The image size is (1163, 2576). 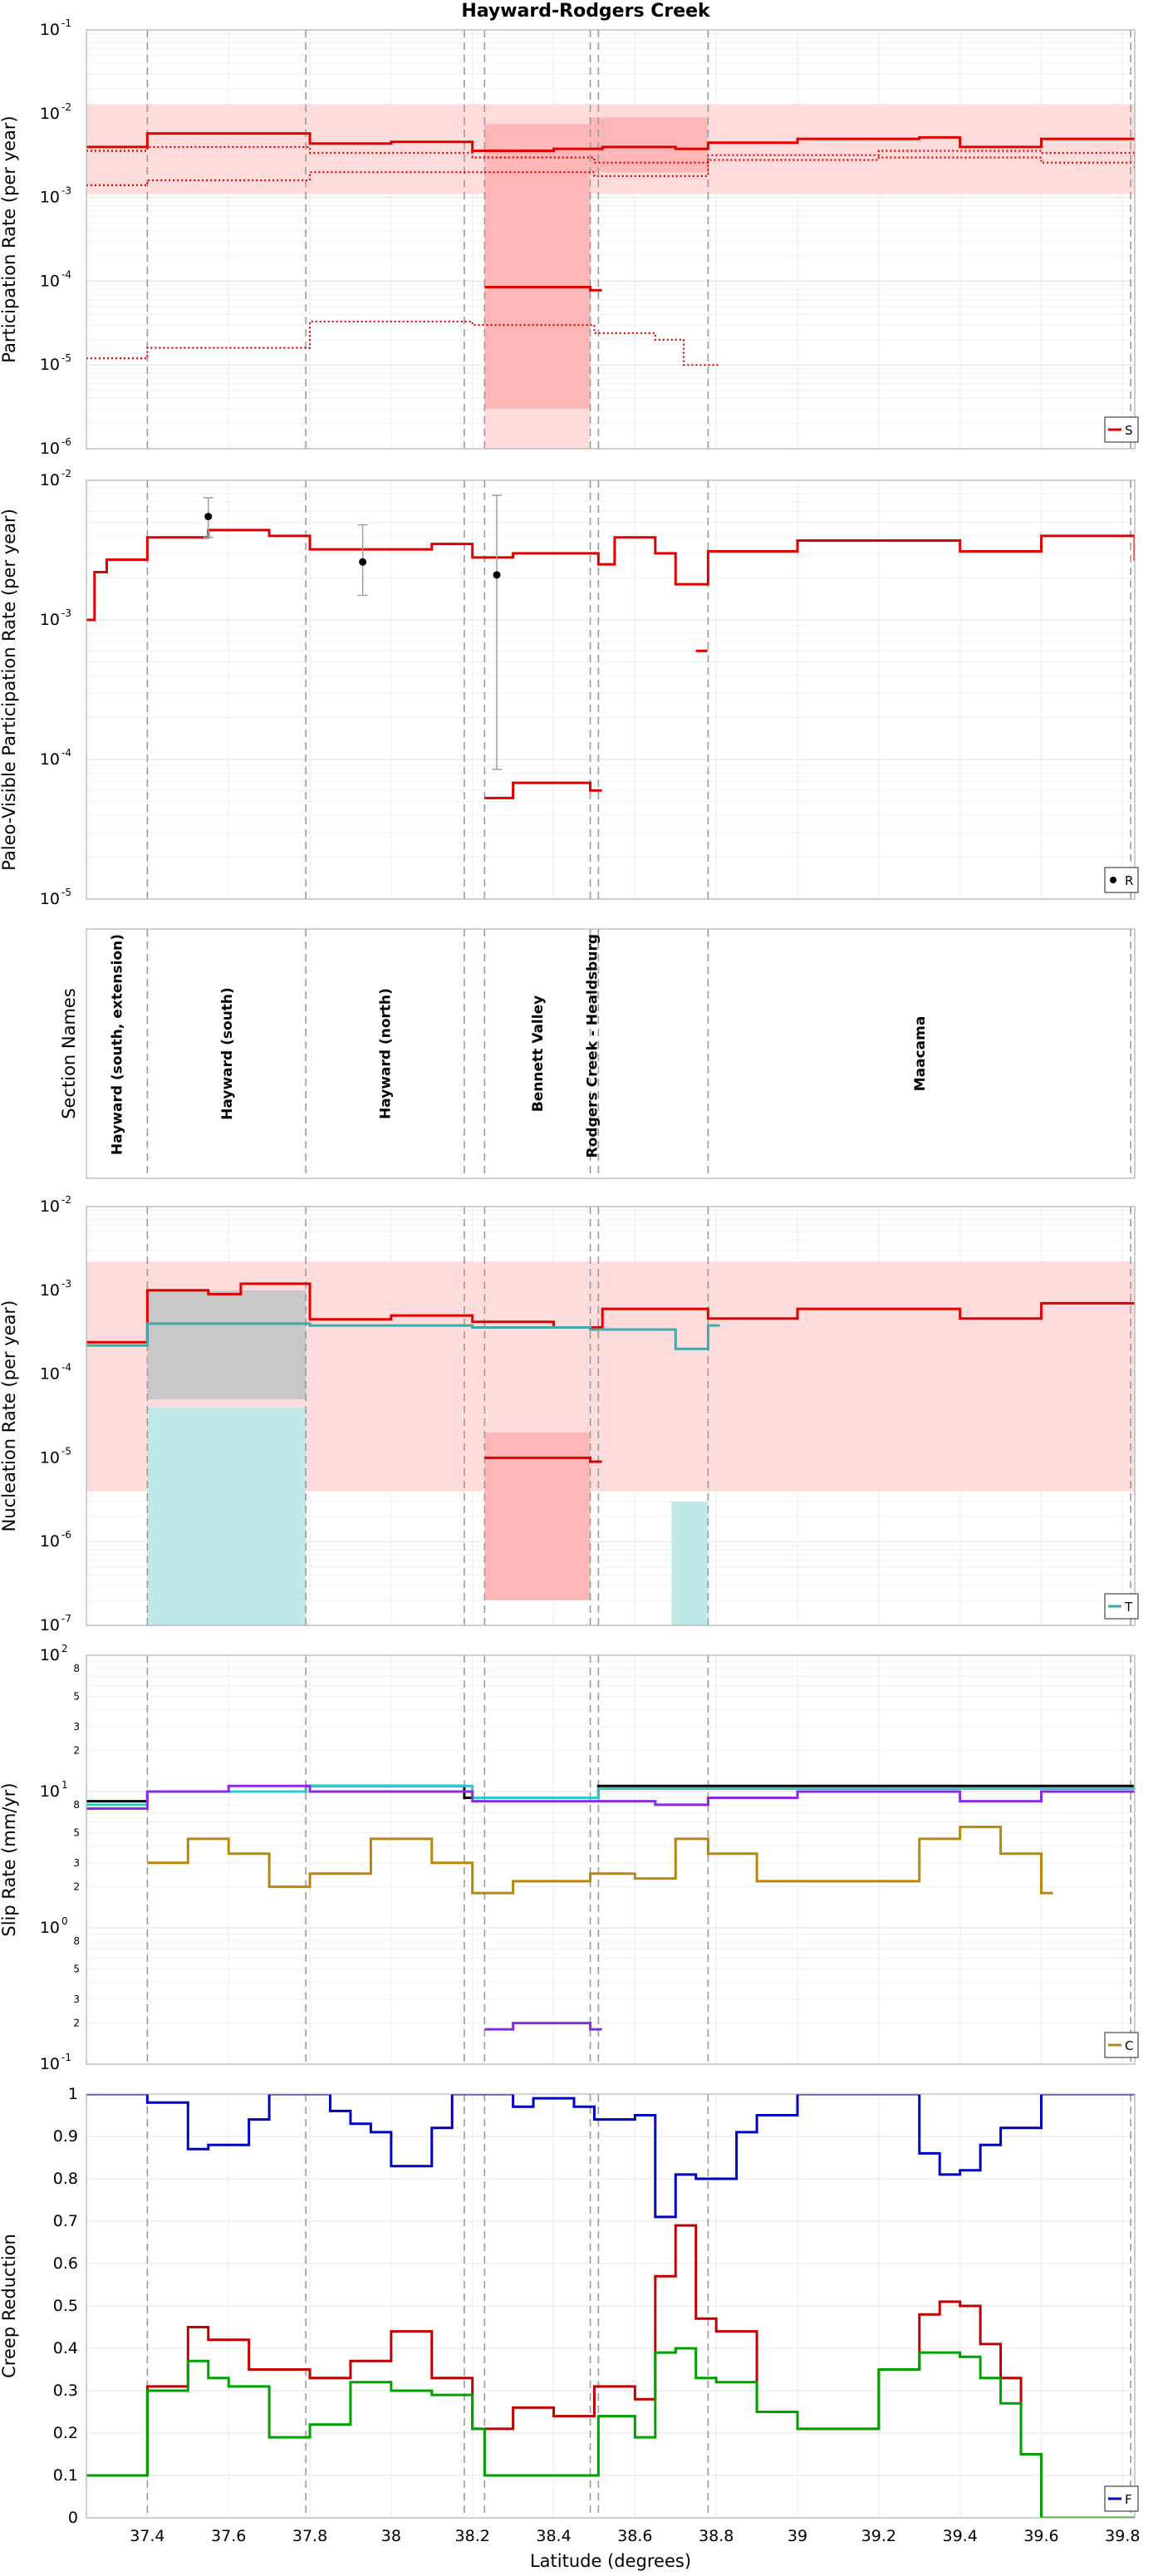 I want to click on section-label-2: Hayward (north), so click(x=386, y=1053).